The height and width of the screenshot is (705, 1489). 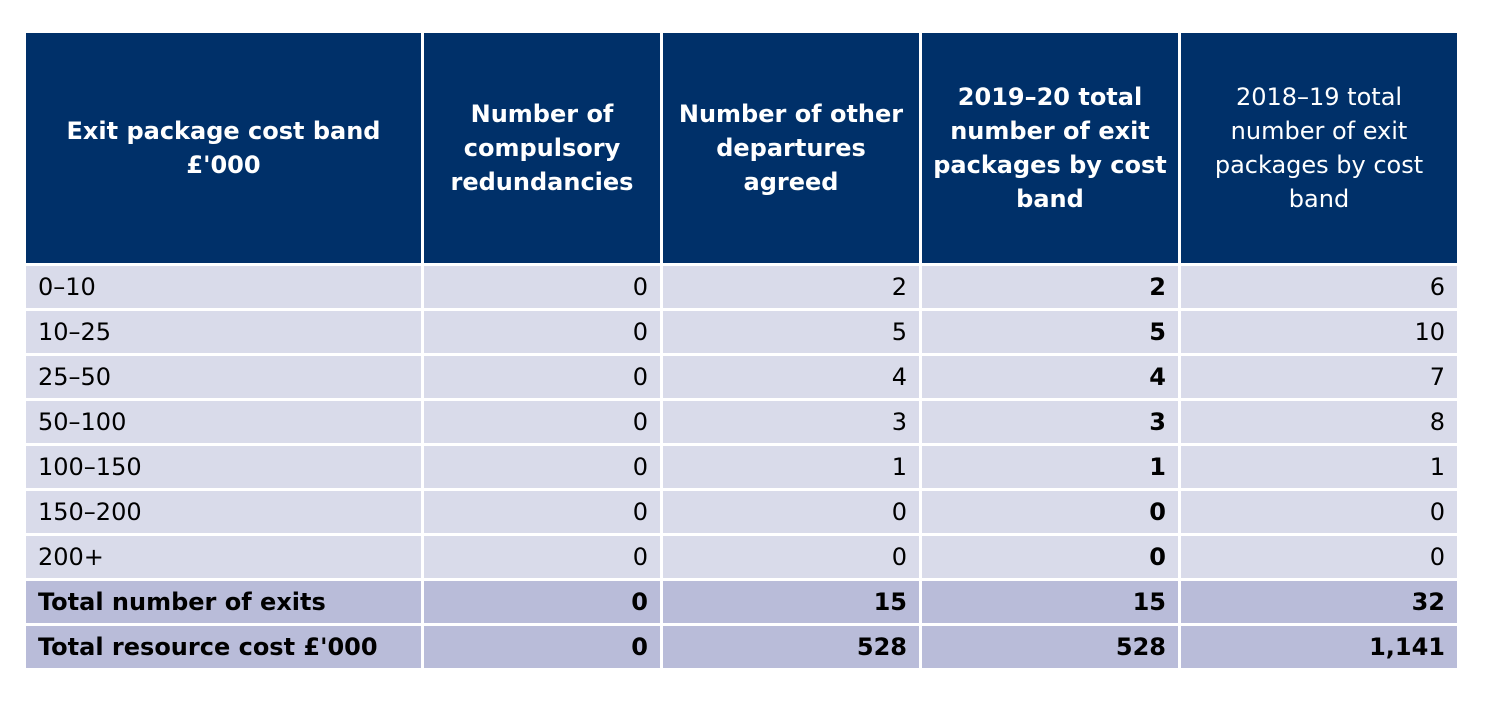 What do you see at coordinates (542, 647) in the screenshot?
I see `total-cost-compulsory: 0` at bounding box center [542, 647].